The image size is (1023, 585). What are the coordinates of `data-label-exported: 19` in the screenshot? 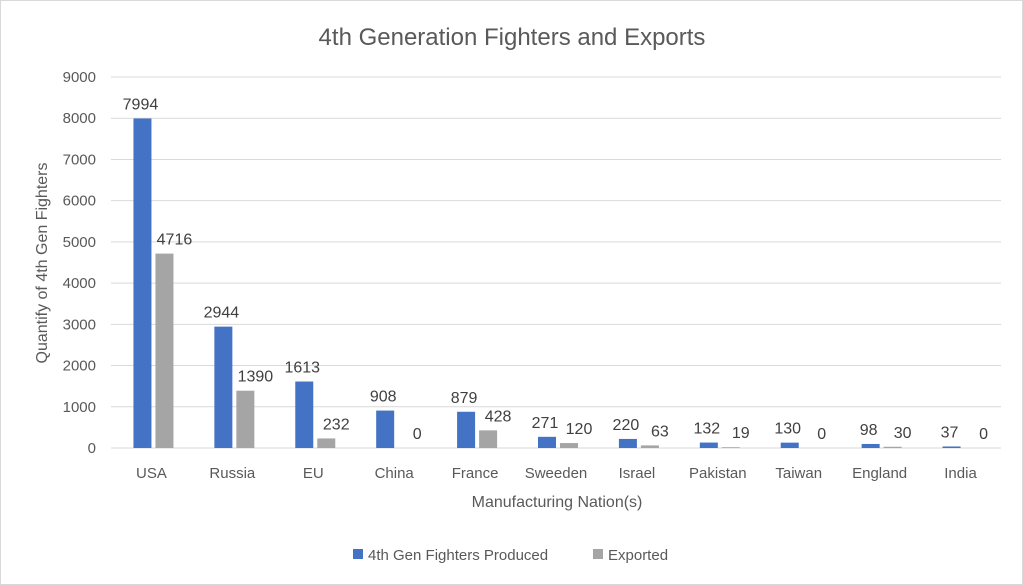 It's located at (741, 433).